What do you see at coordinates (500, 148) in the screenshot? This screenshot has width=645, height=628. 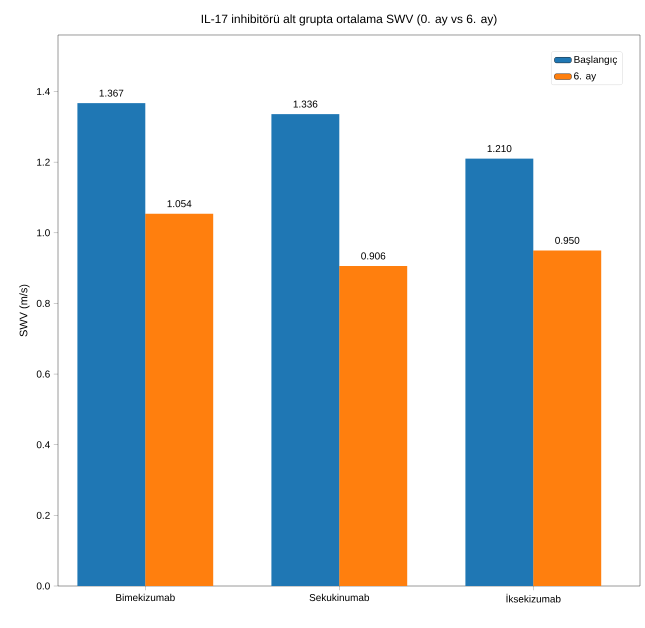 I see `data-label: 1.210` at bounding box center [500, 148].